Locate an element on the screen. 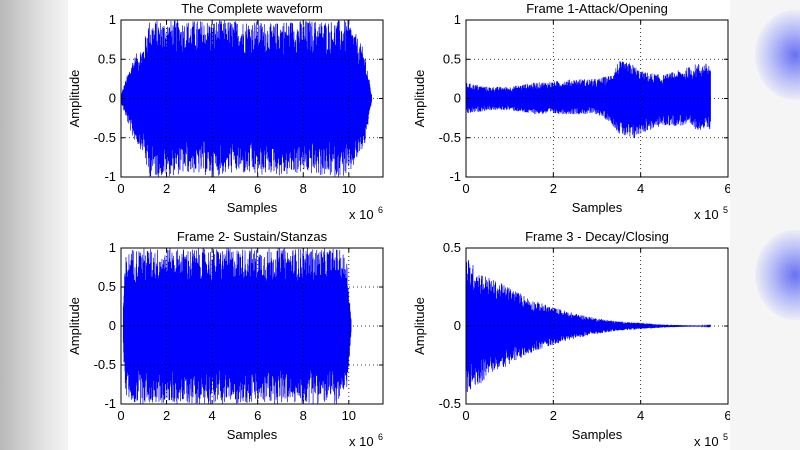 The width and height of the screenshot is (800, 450). chart-title: Frame 1-Attack/Opening is located at coordinates (597, 8).